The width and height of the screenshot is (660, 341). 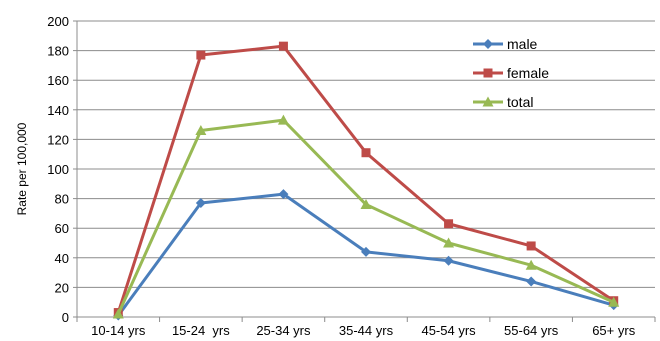 I want to click on y-tick-label: 180, so click(x=58, y=51).